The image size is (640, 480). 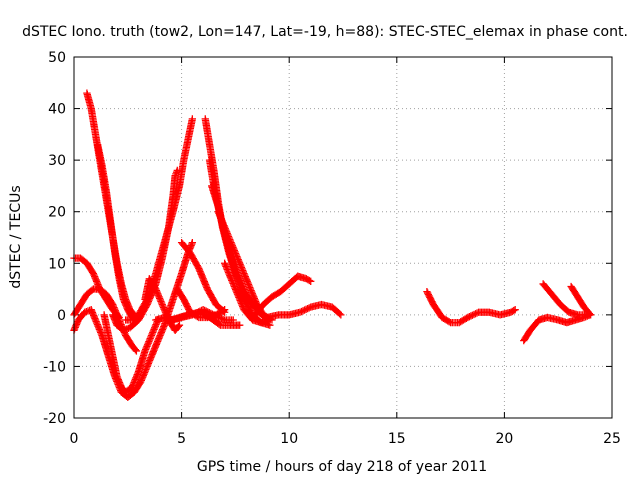 I want to click on y-tick-label: 50, so click(x=57, y=58).